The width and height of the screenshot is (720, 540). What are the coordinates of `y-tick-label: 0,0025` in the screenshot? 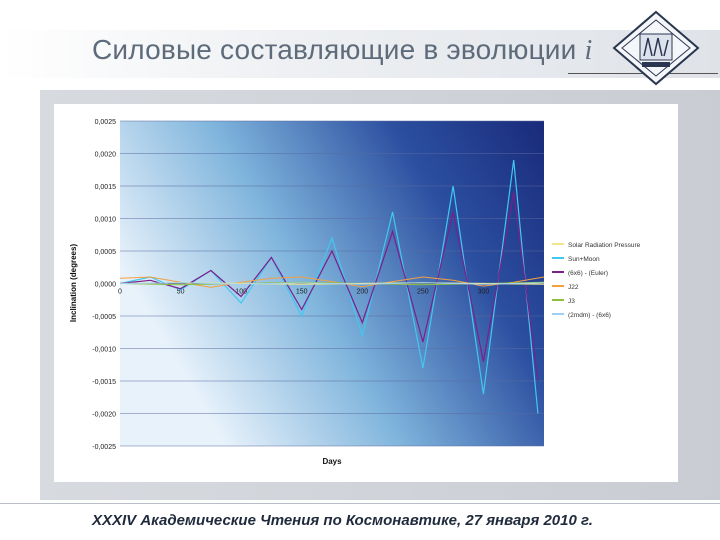 It's located at (106, 122).